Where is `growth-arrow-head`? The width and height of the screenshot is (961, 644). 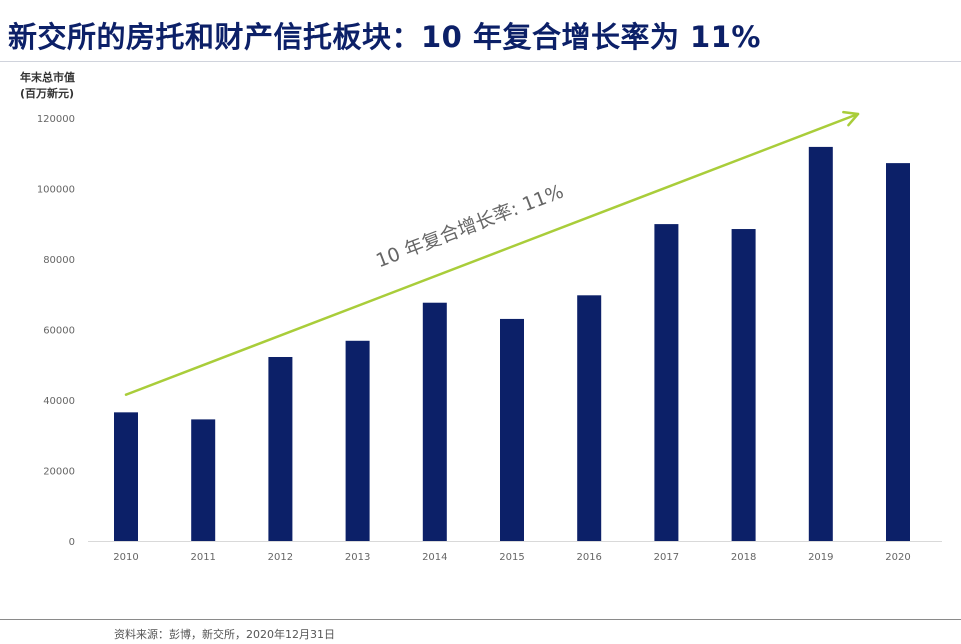
growth-arrow-head is located at coordinates (851, 118).